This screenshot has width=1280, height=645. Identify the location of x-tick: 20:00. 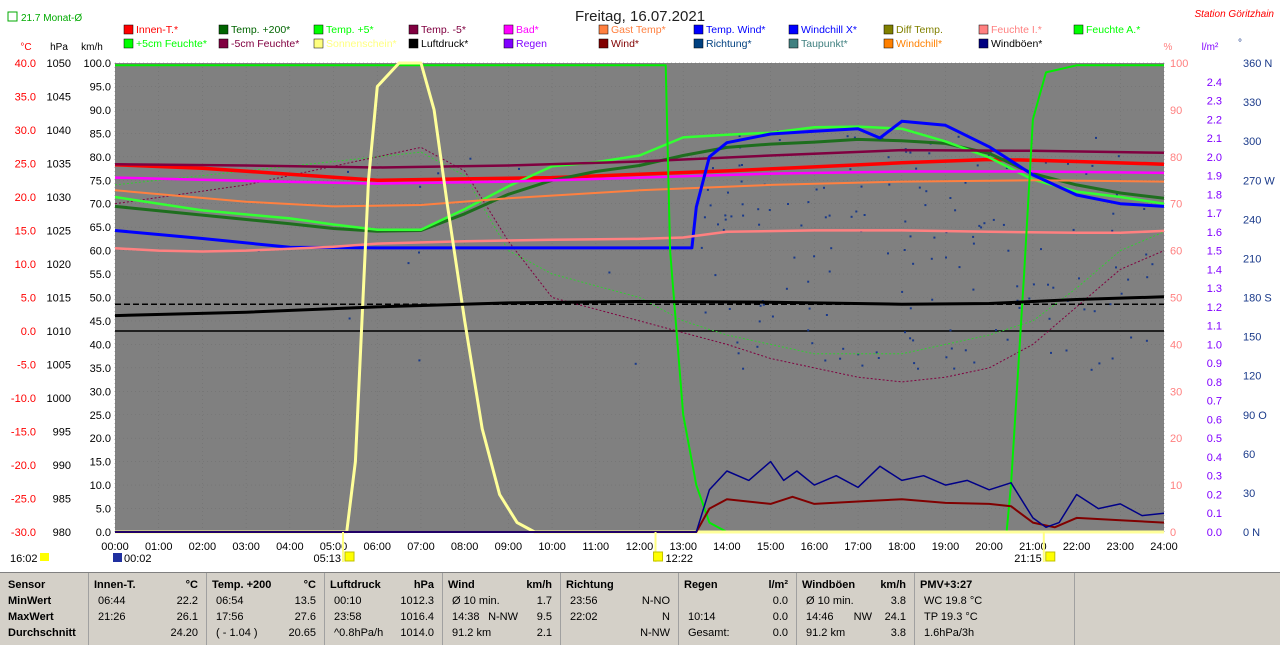
(989, 547).